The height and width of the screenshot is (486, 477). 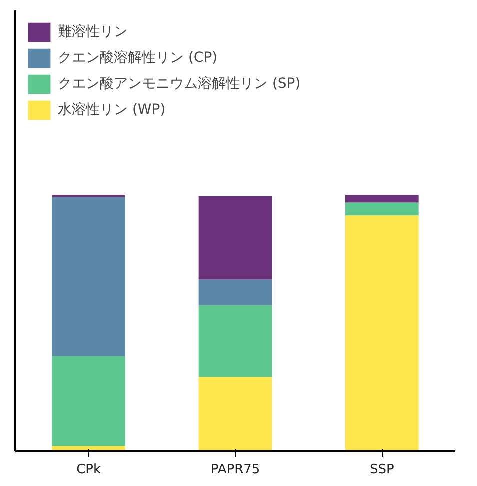 I want to click on legend-label: クエン酸アンモニウム溶解性リン (SP), so click(x=179, y=84).